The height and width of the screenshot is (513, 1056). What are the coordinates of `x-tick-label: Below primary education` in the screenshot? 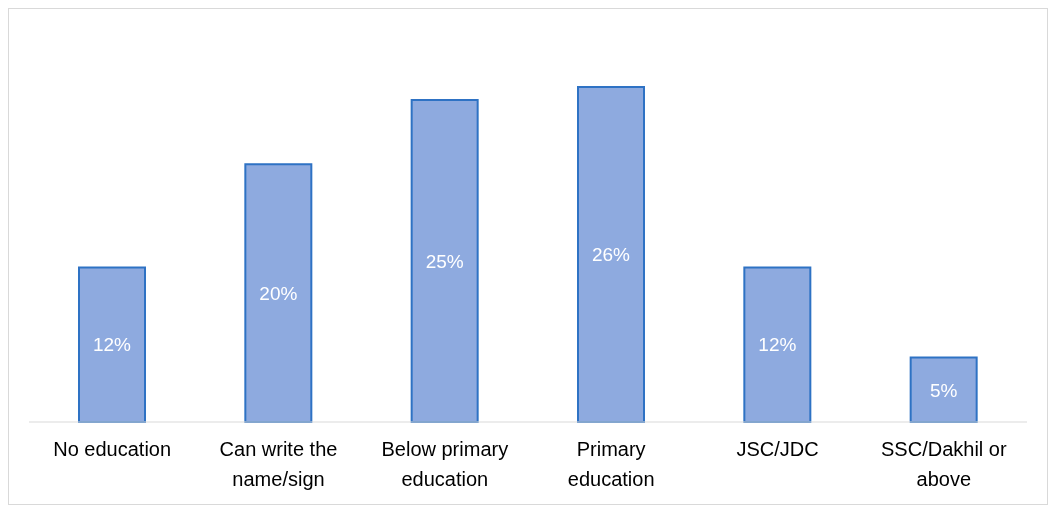 It's located at (445, 464).